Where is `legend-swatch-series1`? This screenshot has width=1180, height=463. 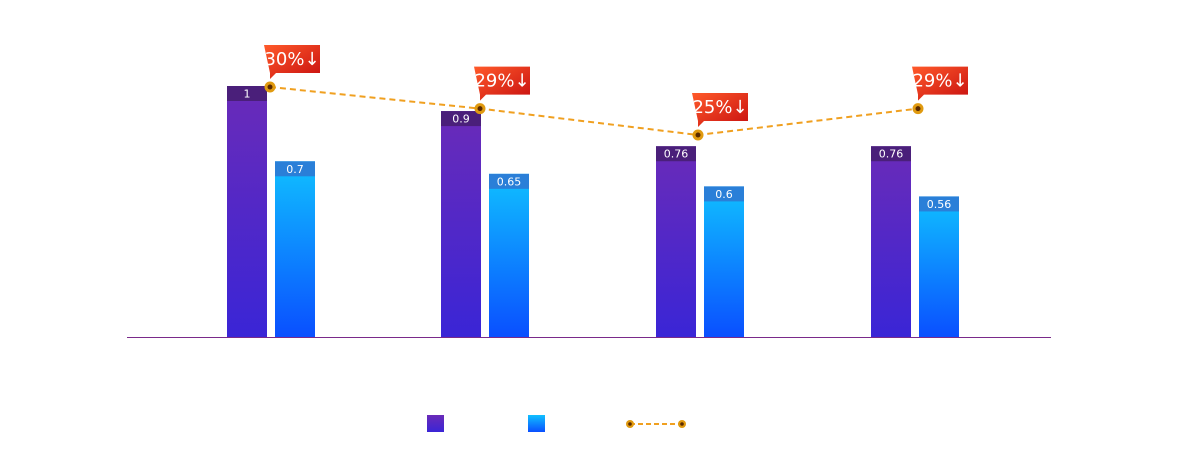
legend-swatch-series1 is located at coordinates (435, 423).